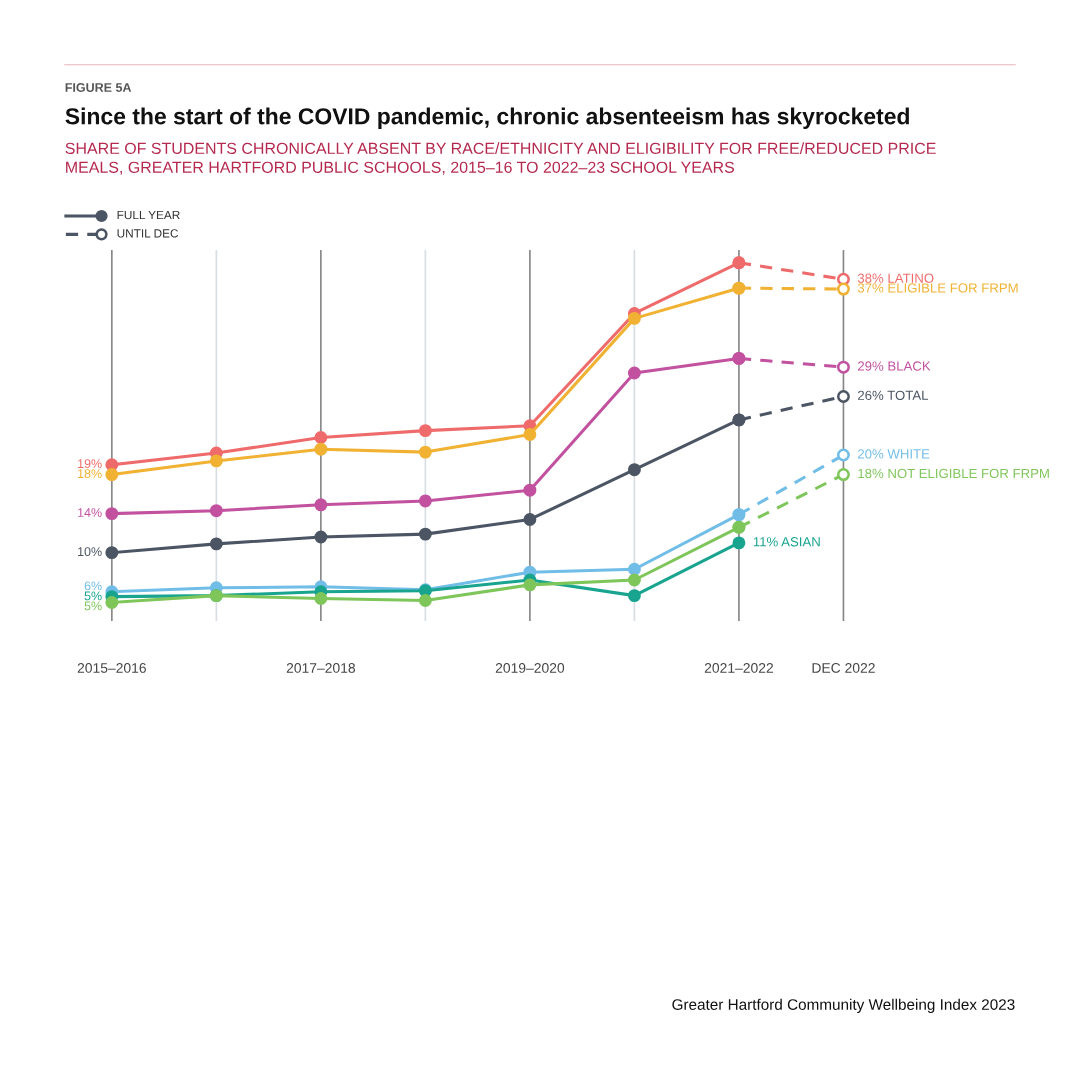 The height and width of the screenshot is (1080, 1080). What do you see at coordinates (893, 395) in the screenshot?
I see `text: 26% TOTAL` at bounding box center [893, 395].